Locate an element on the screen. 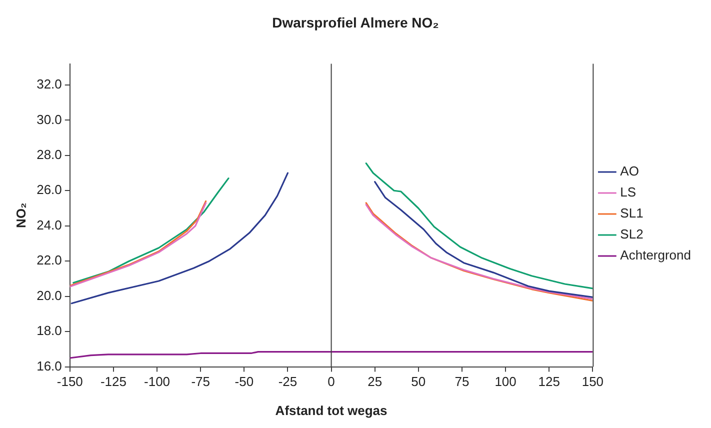  chart-title: Dwarsprofiel Almere NO₂ is located at coordinates (355, 22).